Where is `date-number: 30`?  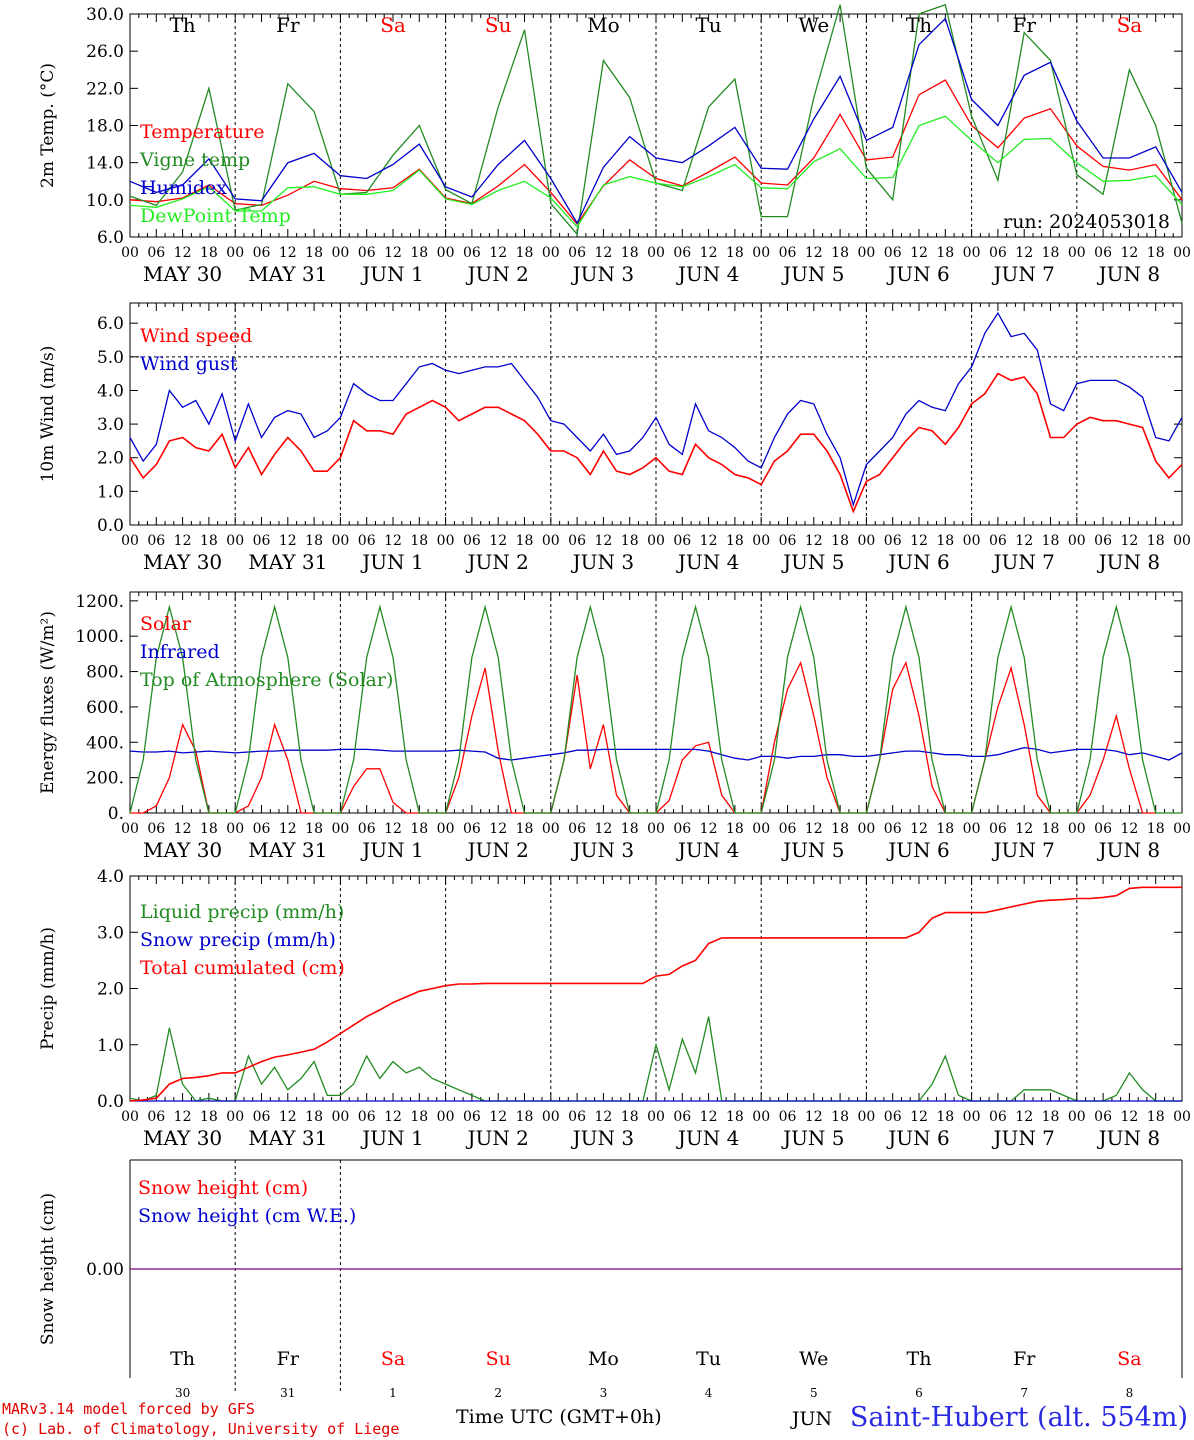 date-number: 30 is located at coordinates (182, 1393).